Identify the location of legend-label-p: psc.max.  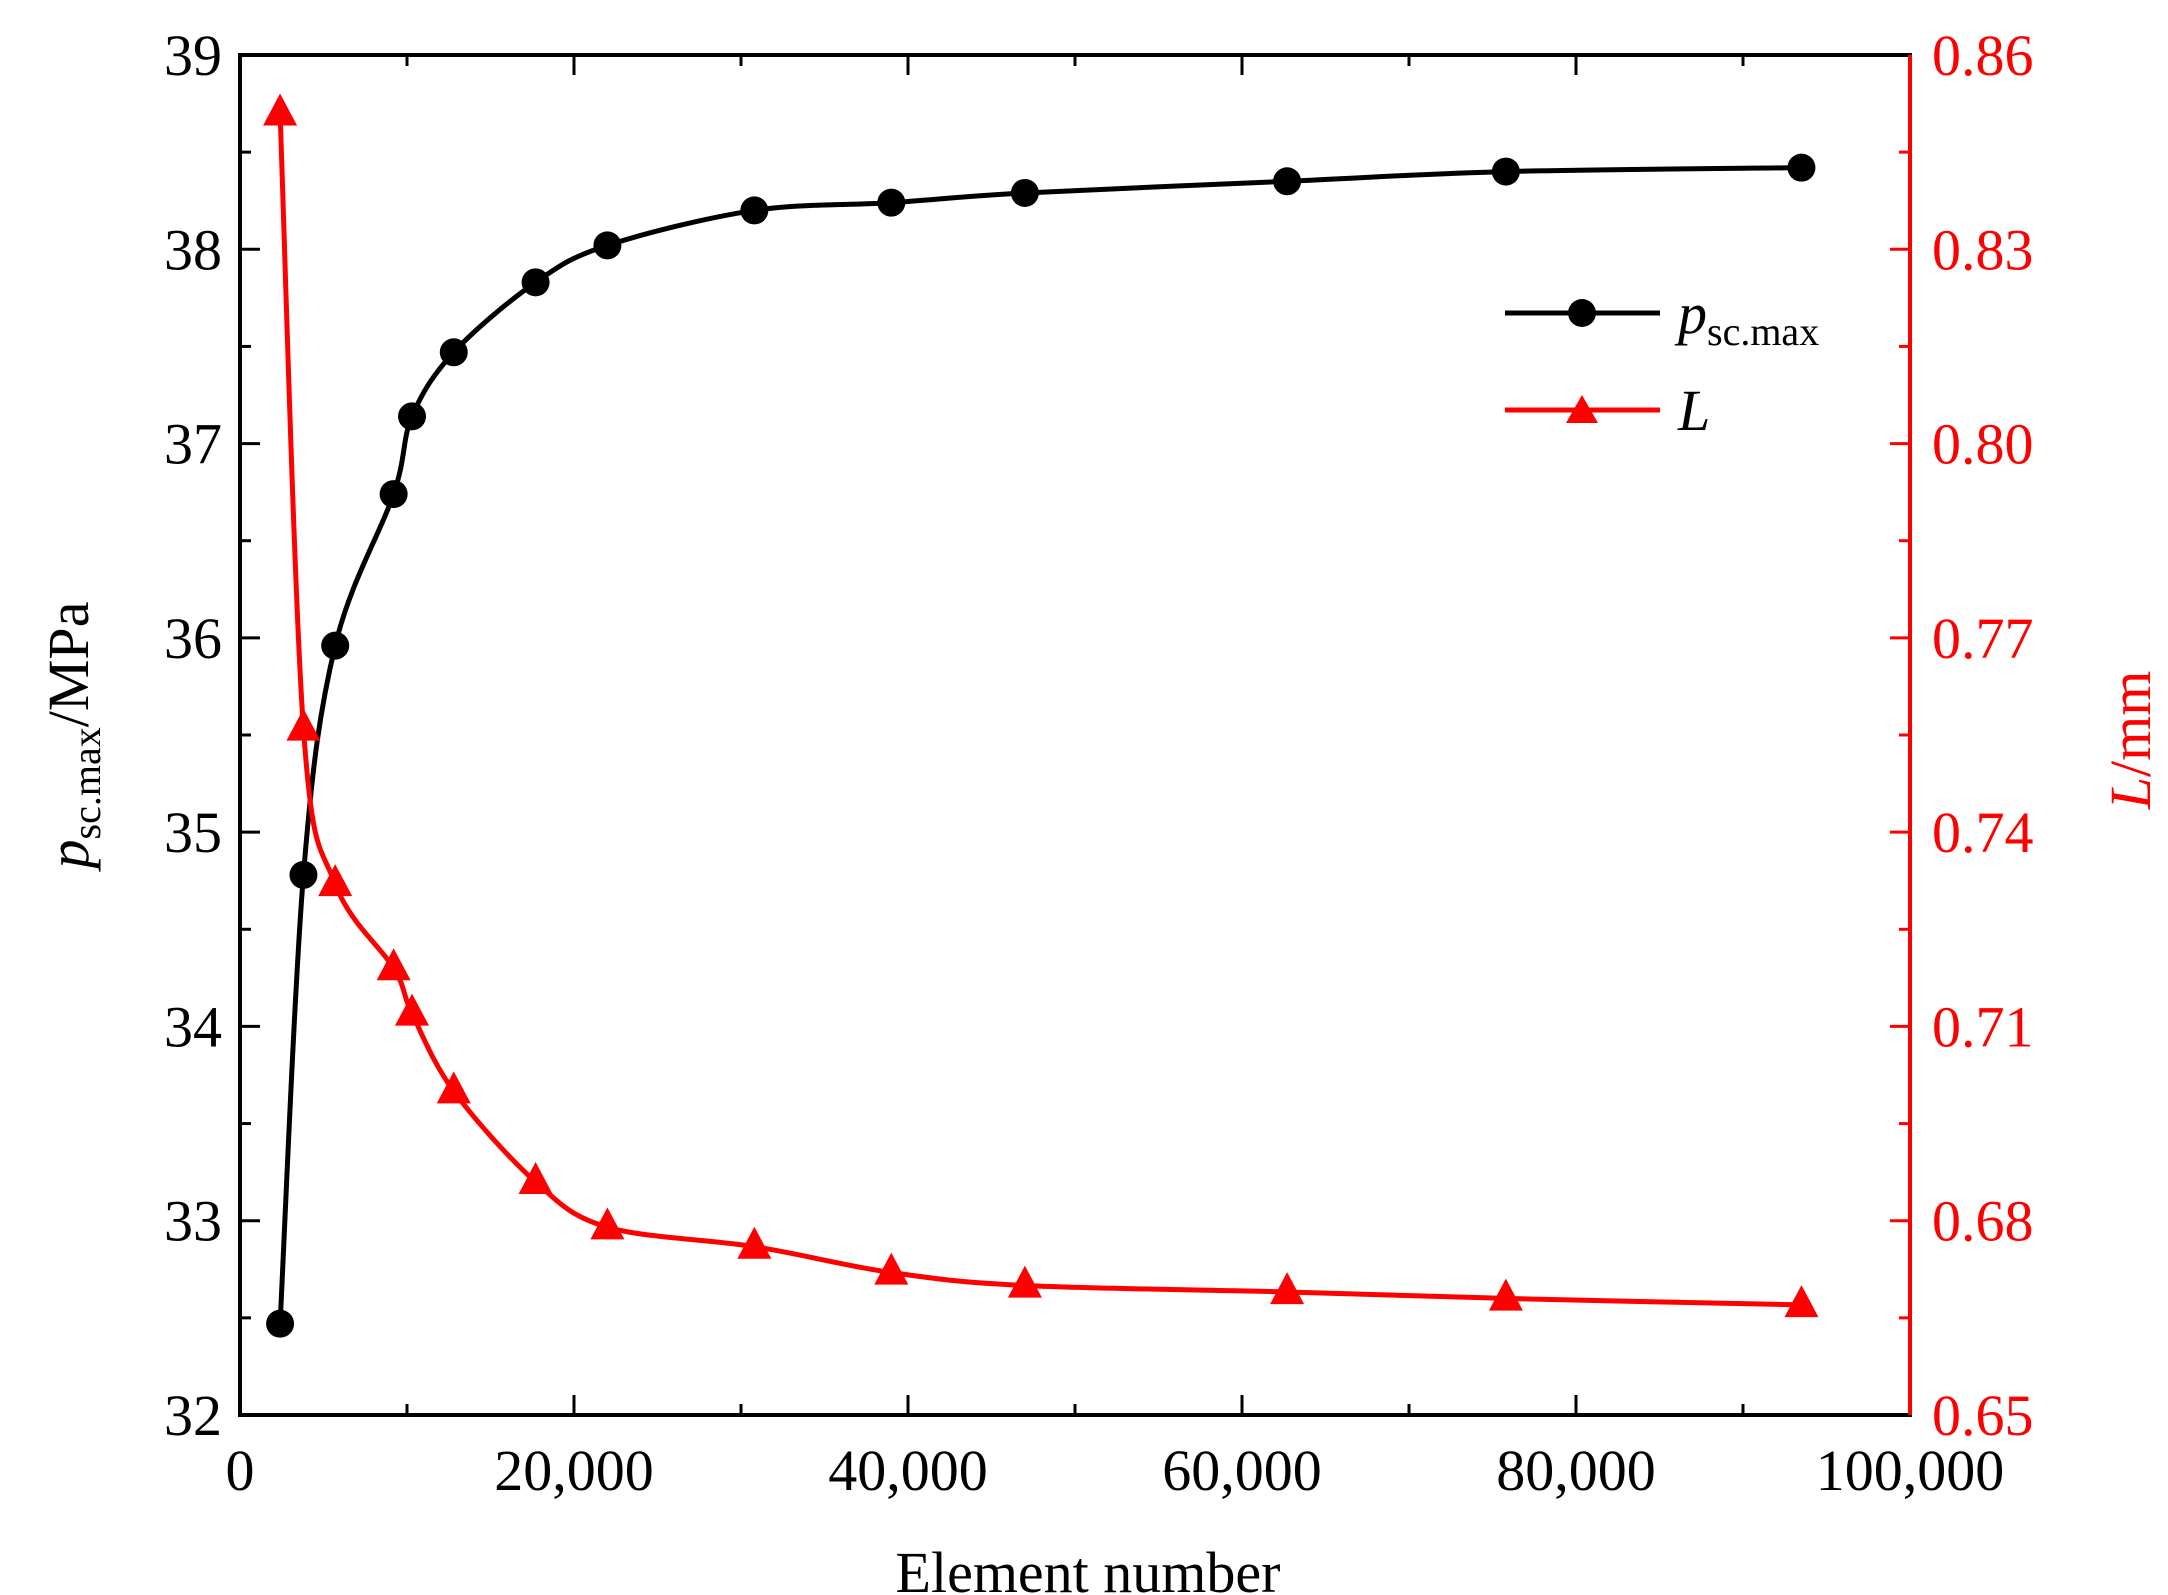
(1746, 317).